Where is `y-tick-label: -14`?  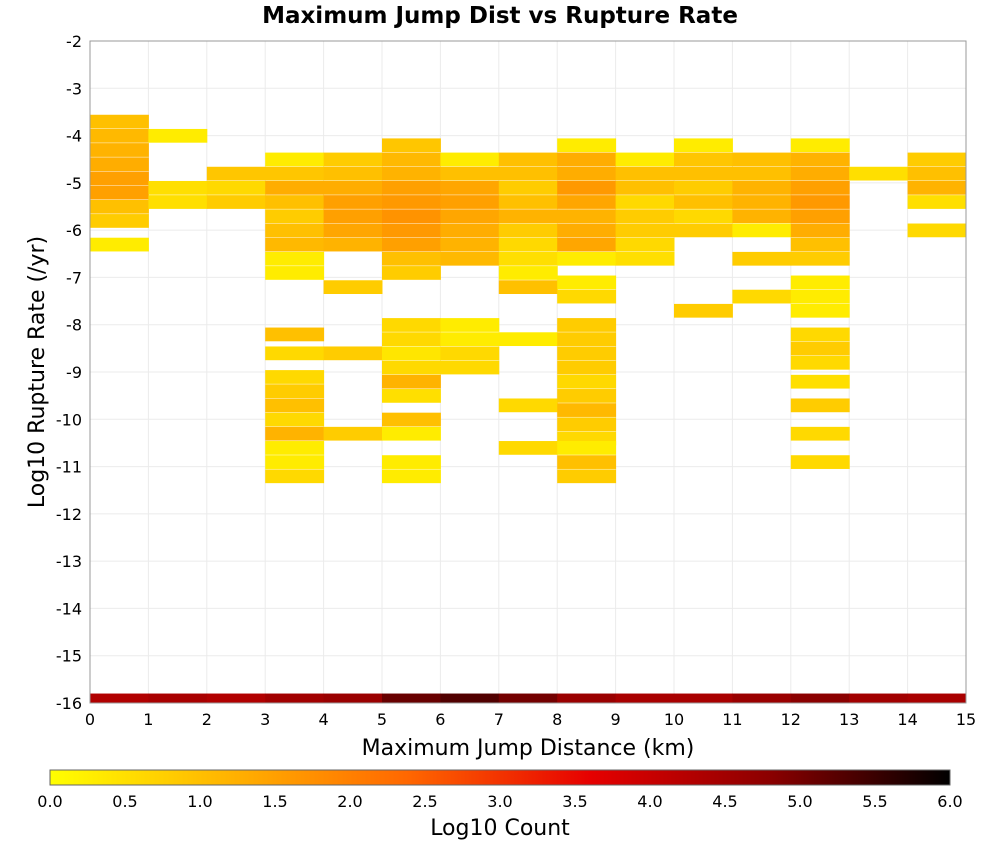 y-tick-label: -14 is located at coordinates (69, 608).